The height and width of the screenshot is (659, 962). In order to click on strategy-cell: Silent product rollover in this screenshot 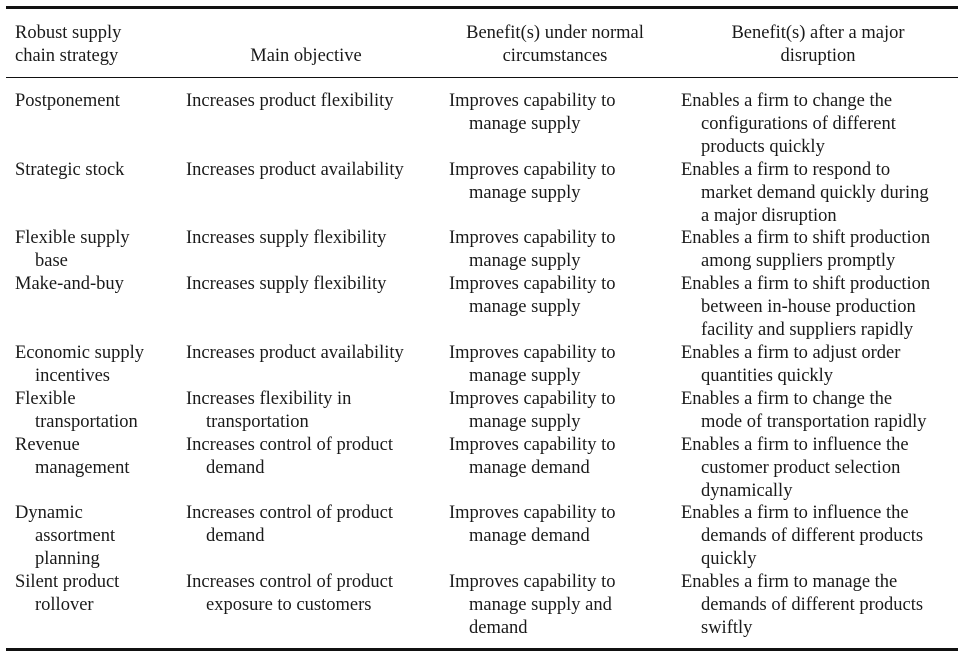, I will do `click(67, 593)`.